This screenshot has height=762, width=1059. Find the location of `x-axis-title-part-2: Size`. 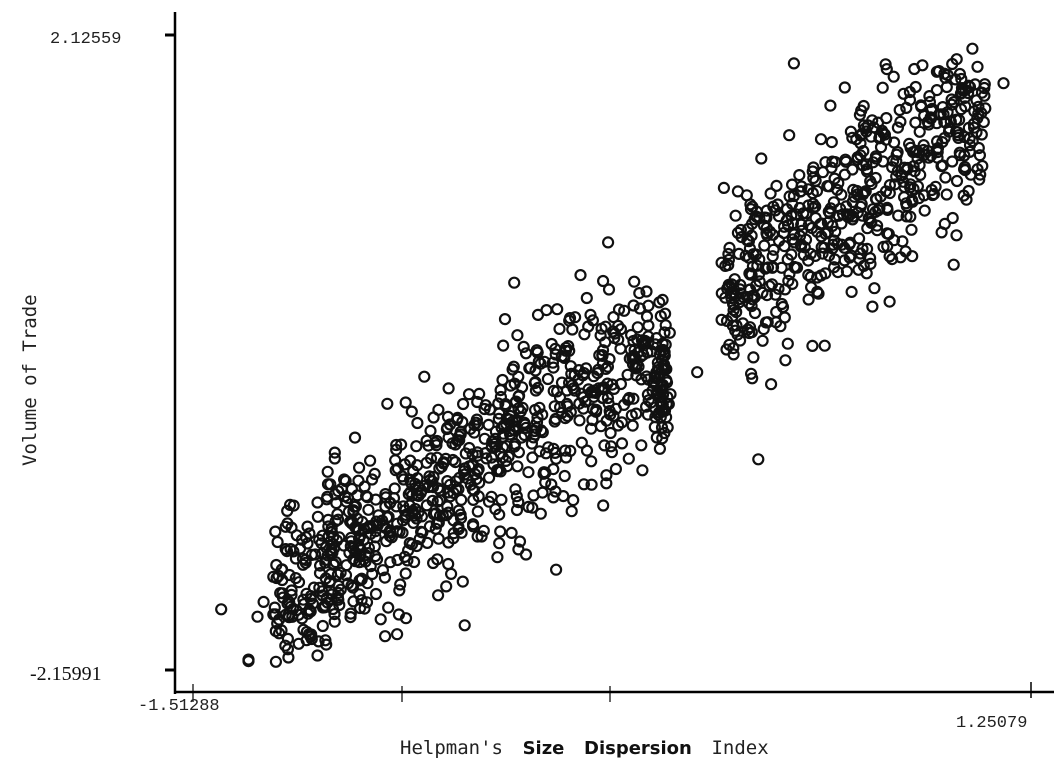

x-axis-title-part-2: Size is located at coordinates (544, 748).